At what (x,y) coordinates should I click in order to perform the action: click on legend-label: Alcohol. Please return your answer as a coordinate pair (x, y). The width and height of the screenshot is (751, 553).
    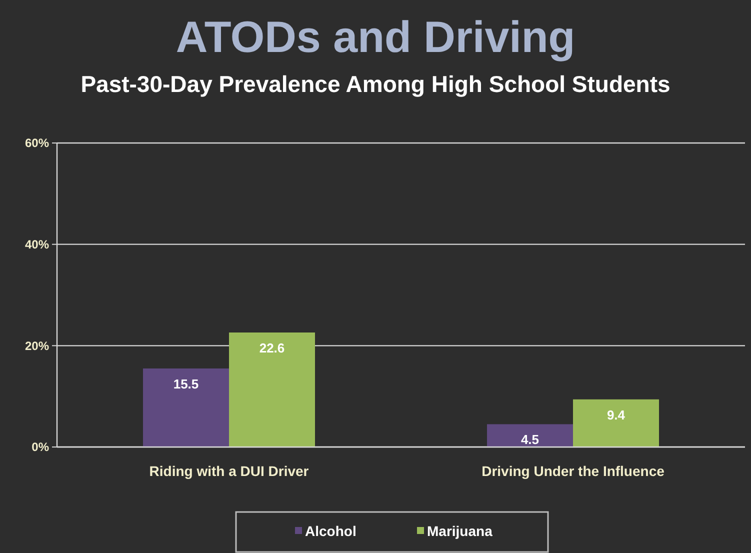
    Looking at the image, I should click on (330, 530).